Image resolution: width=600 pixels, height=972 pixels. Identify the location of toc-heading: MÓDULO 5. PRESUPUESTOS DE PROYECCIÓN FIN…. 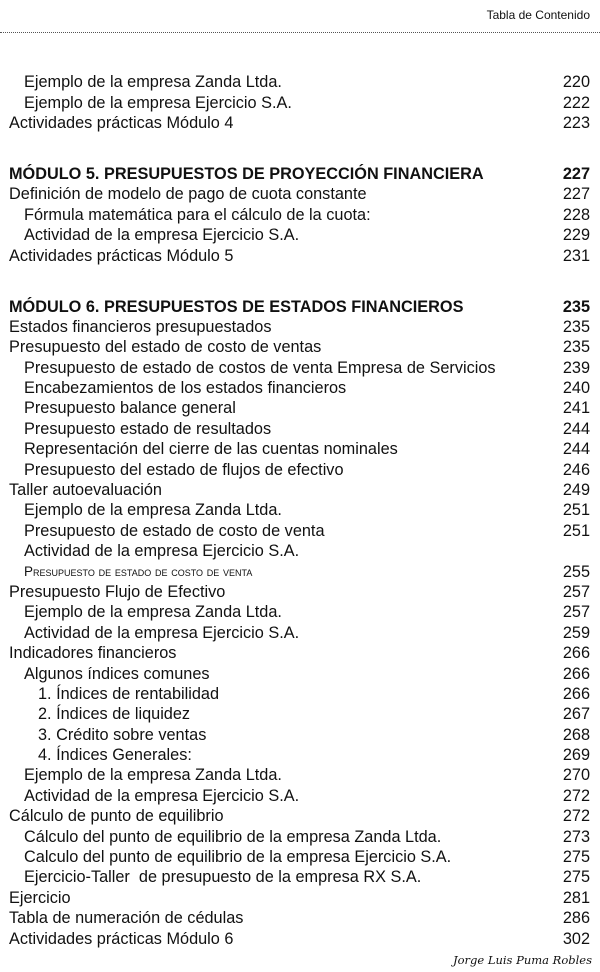
(295, 174).